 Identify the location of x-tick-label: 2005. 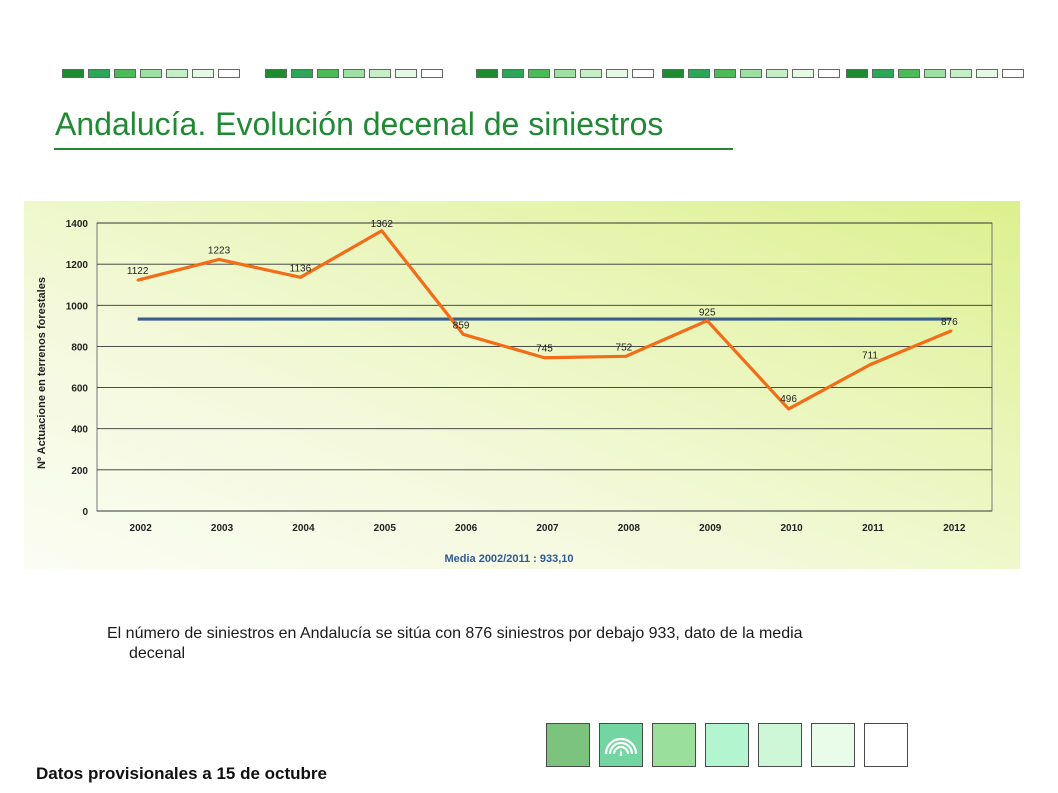
(385, 528).